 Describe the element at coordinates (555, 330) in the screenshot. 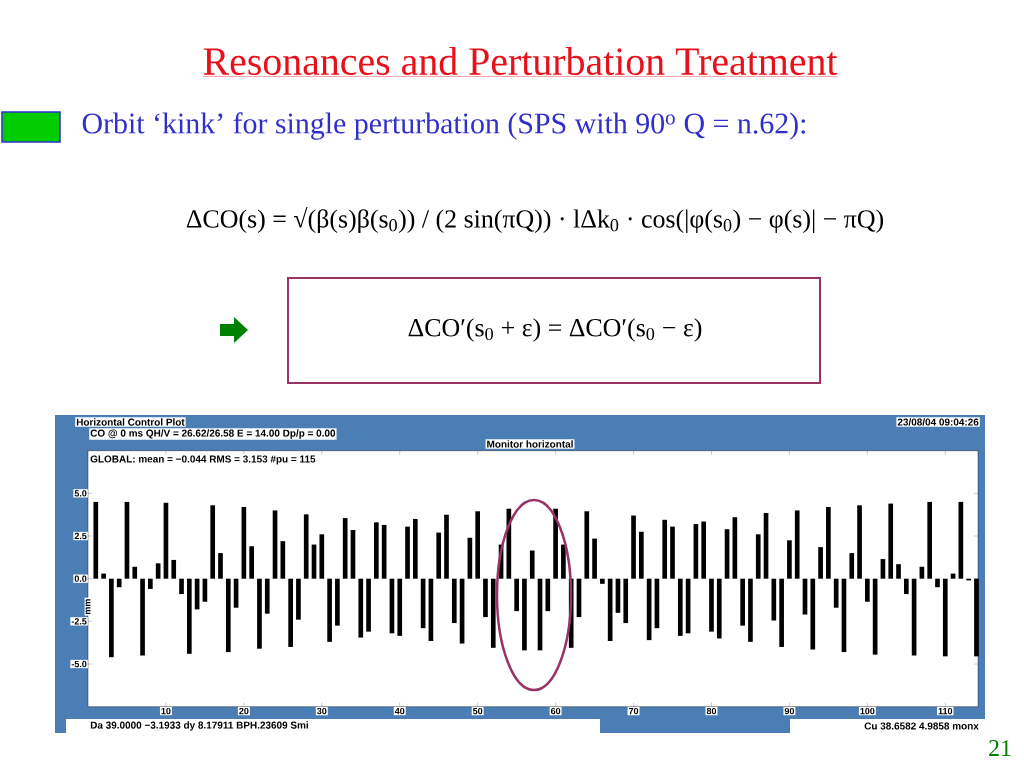

I see `text: ΔCO′(s$_{0}$ + ε) = ΔCO′(s$_{0}$ − ε)` at that location.